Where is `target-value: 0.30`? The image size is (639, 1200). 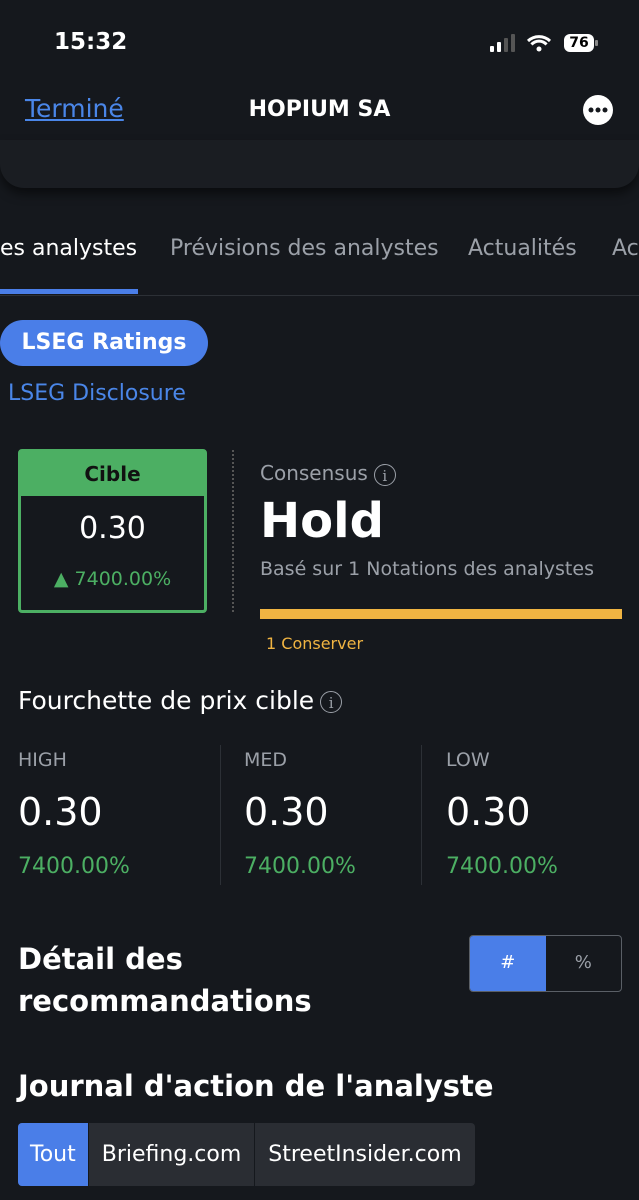 target-value: 0.30 is located at coordinates (112, 528).